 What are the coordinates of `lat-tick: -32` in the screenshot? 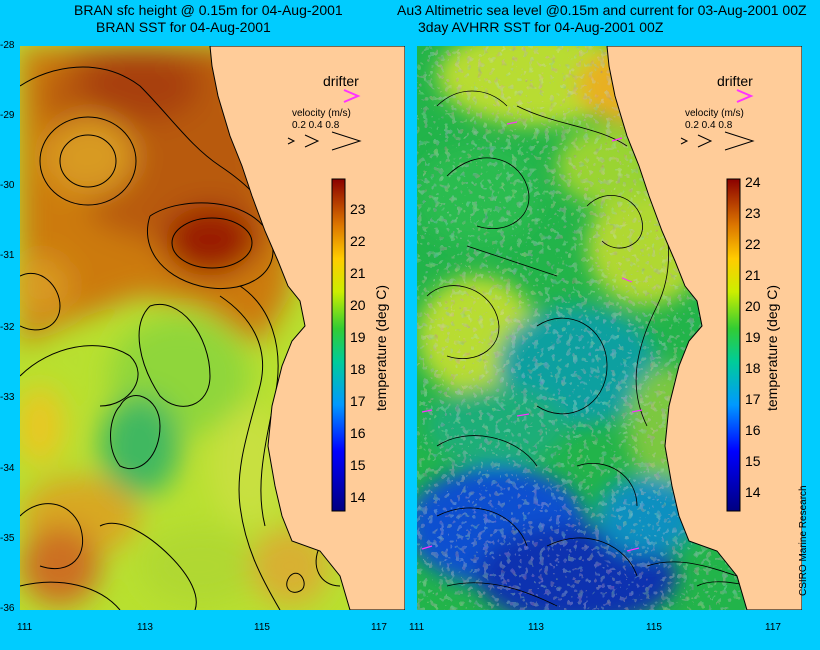 It's located at (7, 327).